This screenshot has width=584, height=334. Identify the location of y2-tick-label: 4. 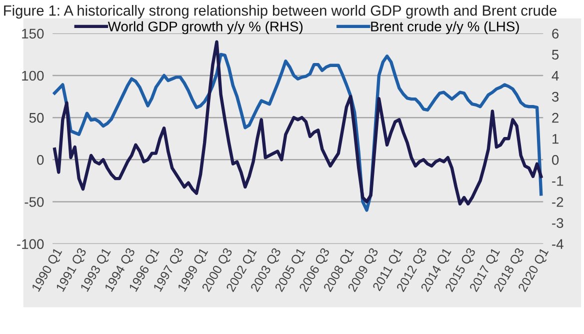
(555, 75).